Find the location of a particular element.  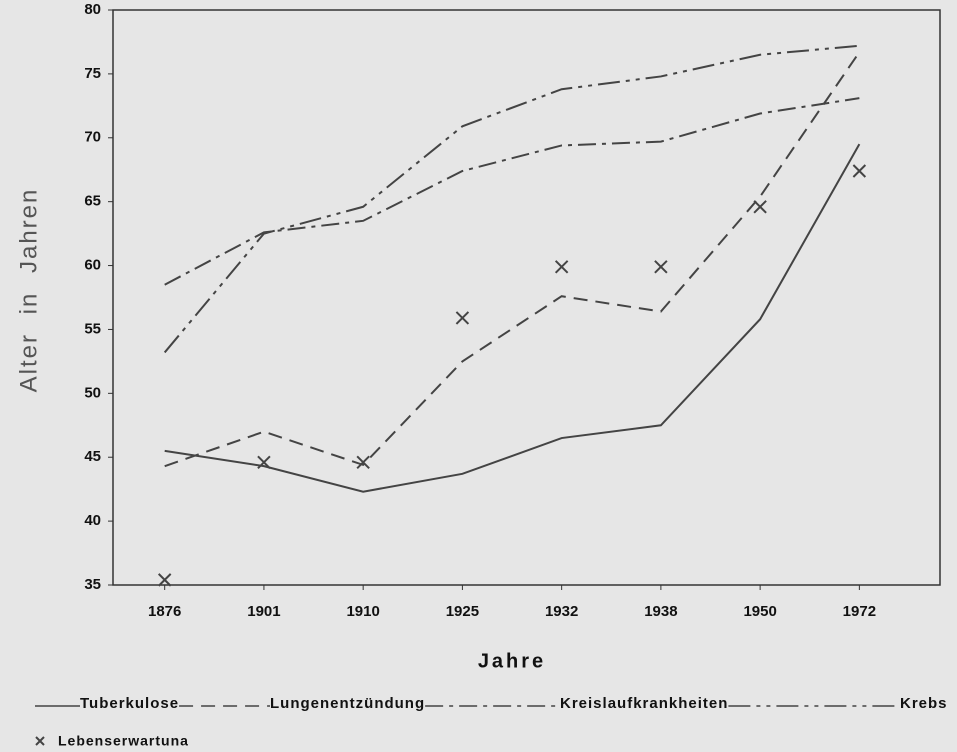

legend-label: Tuberkulose is located at coordinates (129, 703).